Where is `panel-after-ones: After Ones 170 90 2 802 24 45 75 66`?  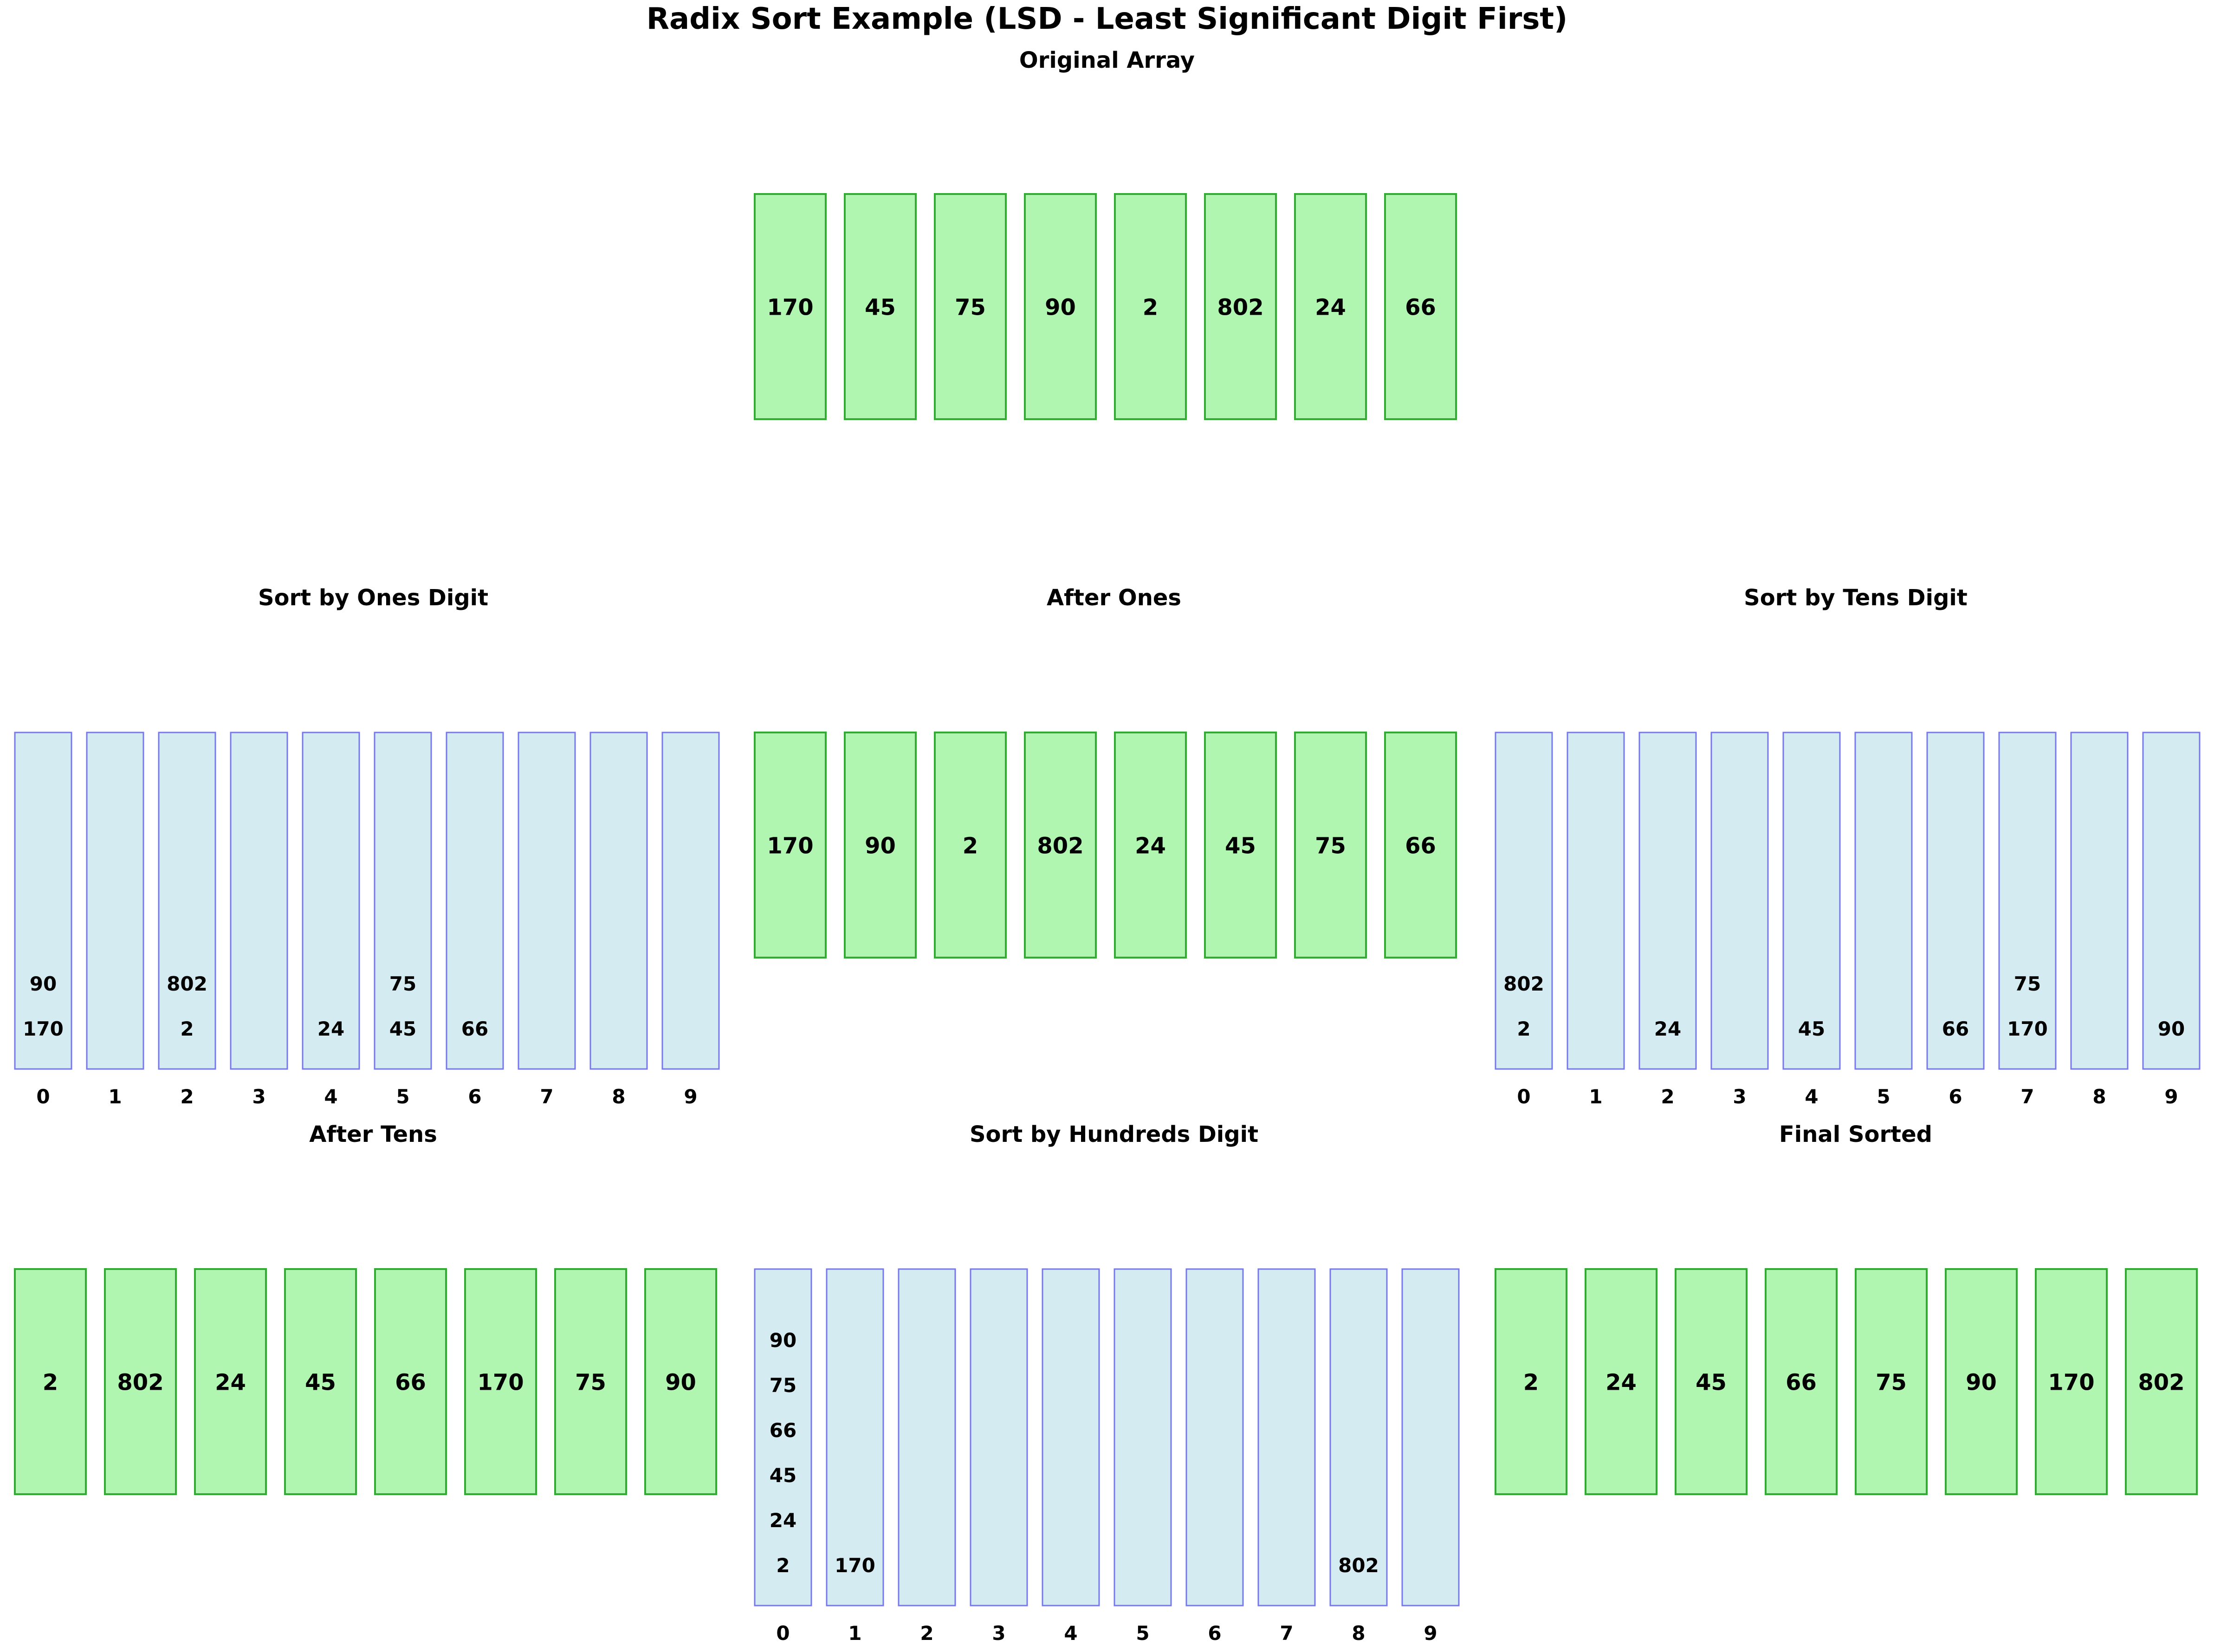 panel-after-ones: After Ones 170 90 2 802 24 45 75 66 is located at coordinates (1105, 772).